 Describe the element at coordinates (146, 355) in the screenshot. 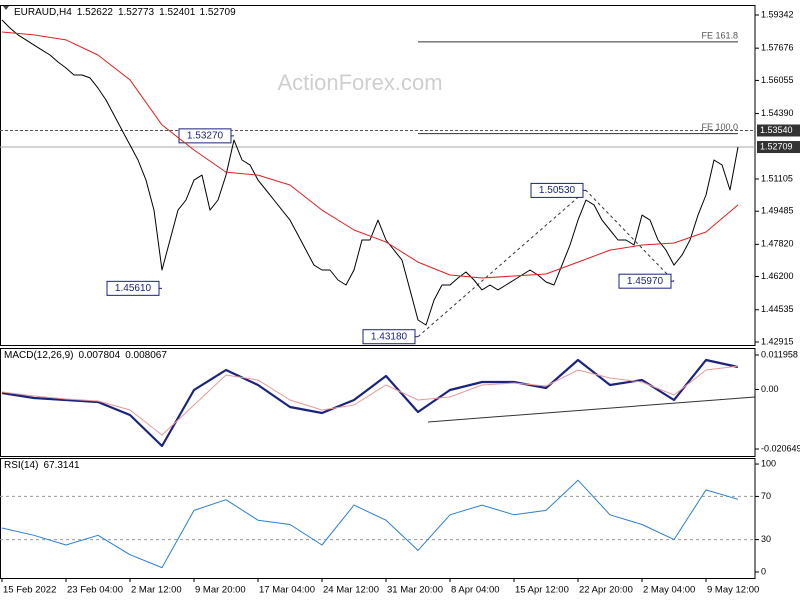

I see `header-value: 0.008067` at that location.